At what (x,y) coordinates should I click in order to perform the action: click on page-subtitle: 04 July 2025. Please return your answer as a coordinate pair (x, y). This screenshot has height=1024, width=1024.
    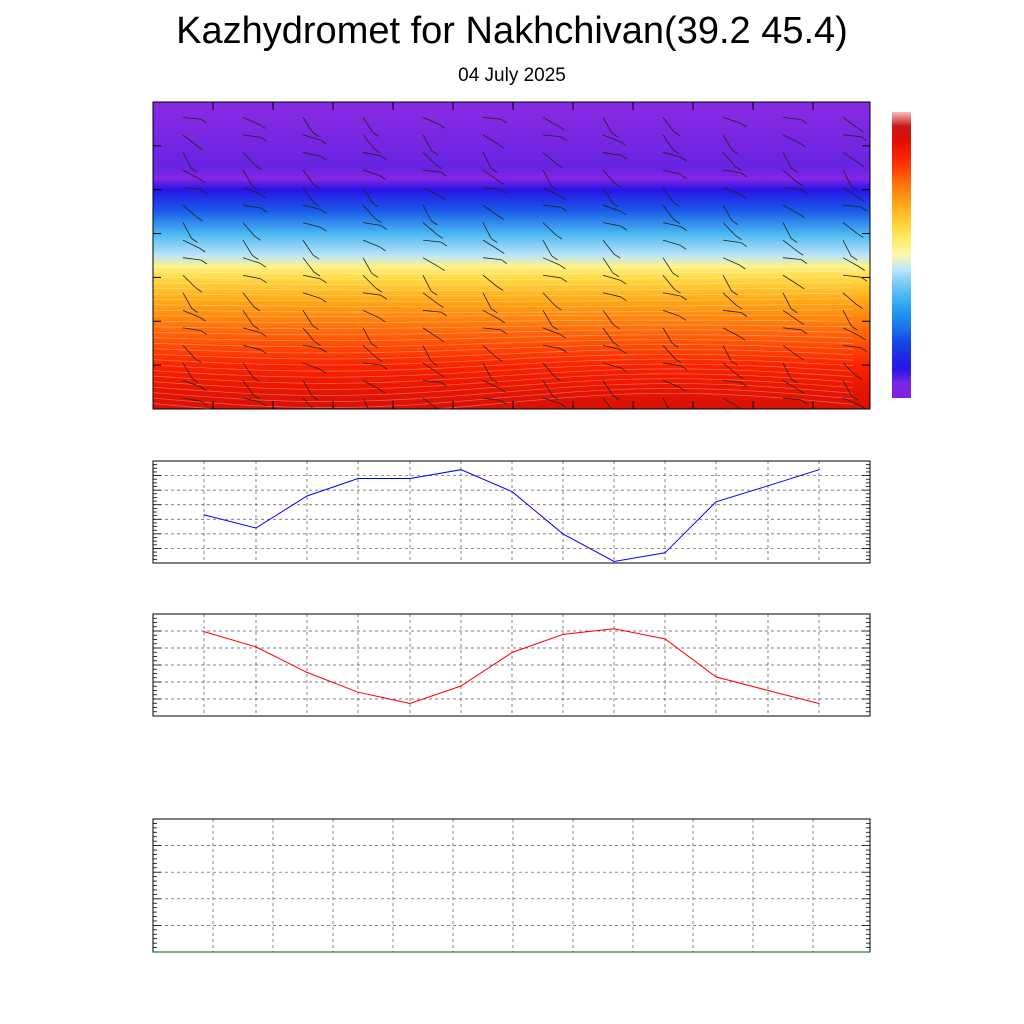
    Looking at the image, I should click on (512, 75).